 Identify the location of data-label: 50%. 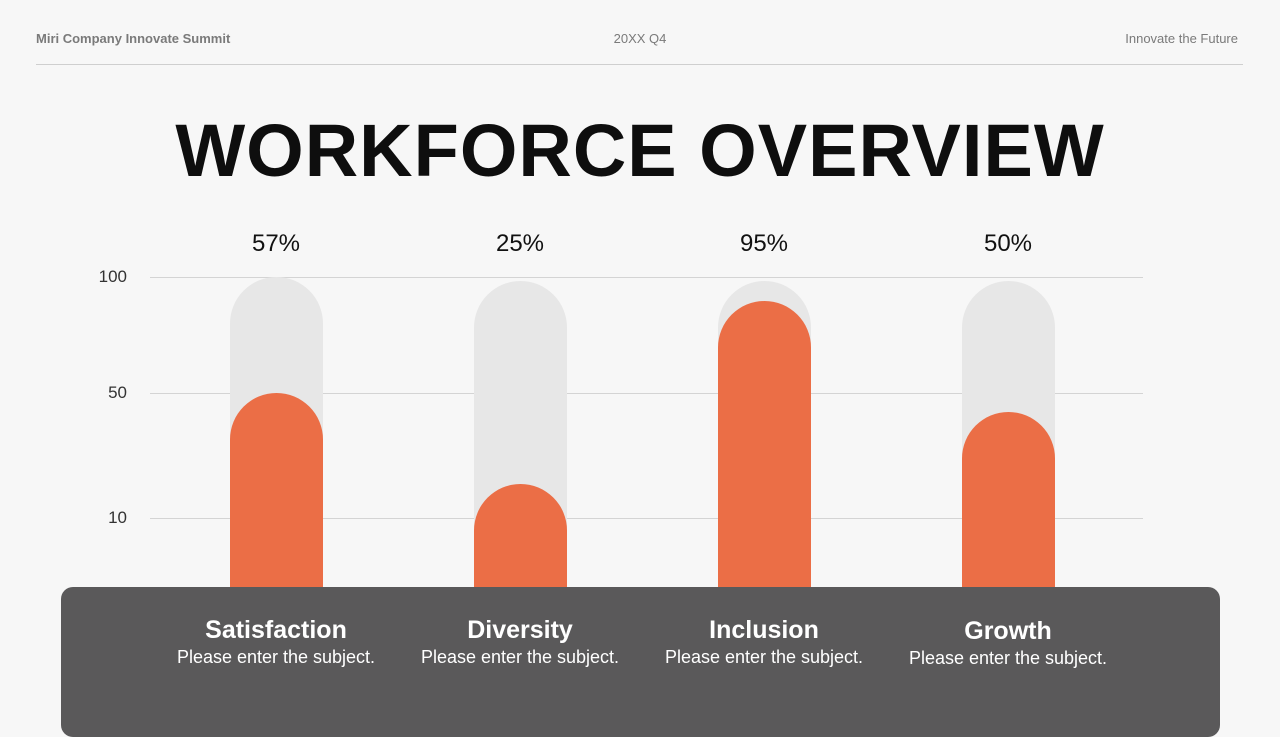
(1008, 243).